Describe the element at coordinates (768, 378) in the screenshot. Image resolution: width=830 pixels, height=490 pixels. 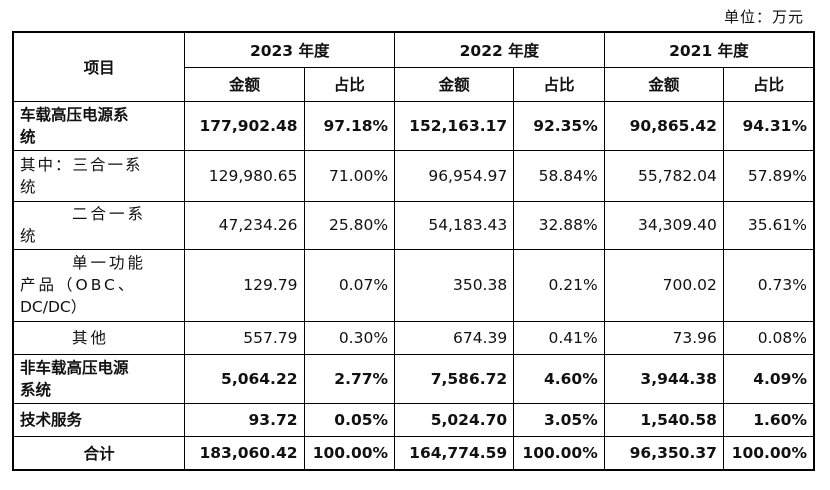
I see `cell-ratio-2021: 4.09%` at that location.